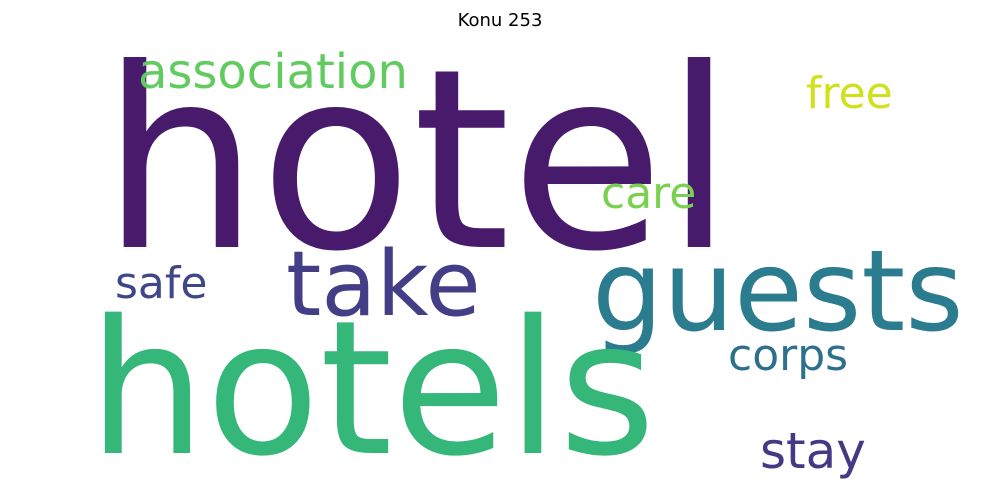 The height and width of the screenshot is (500, 1000). I want to click on word-free: free, so click(849, 93).